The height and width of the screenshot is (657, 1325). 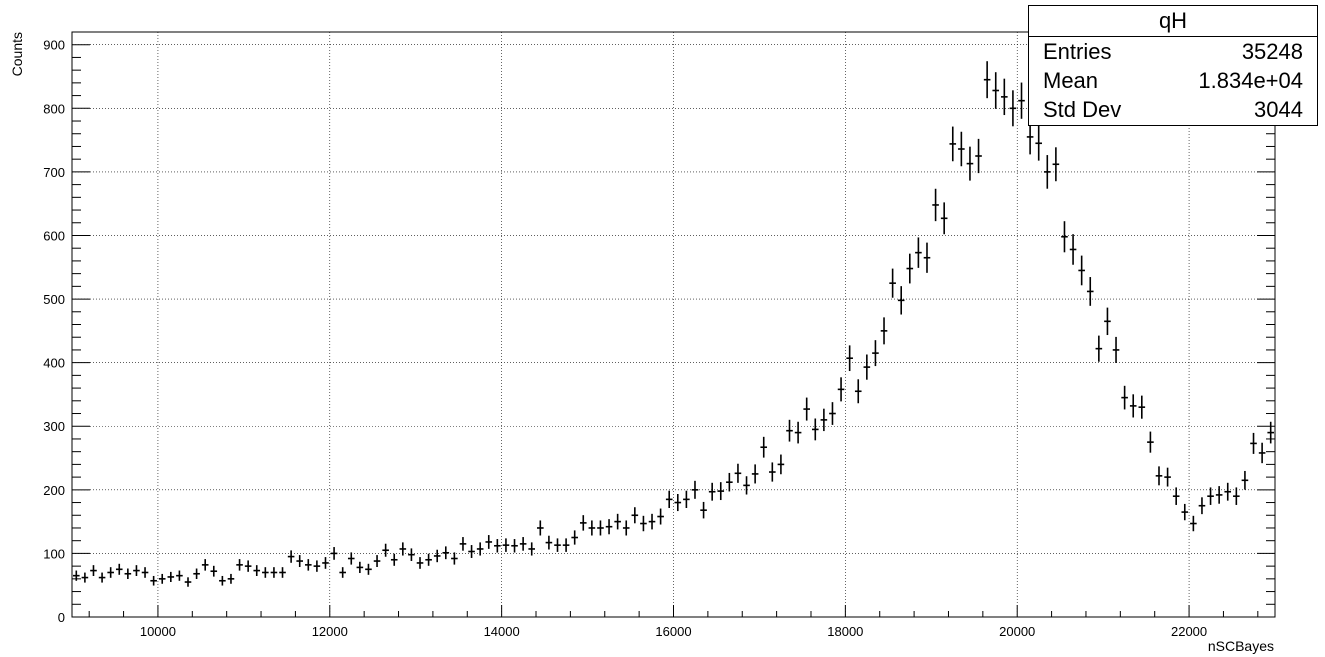 What do you see at coordinates (1173, 21) in the screenshot?
I see `stats-title: qH` at bounding box center [1173, 21].